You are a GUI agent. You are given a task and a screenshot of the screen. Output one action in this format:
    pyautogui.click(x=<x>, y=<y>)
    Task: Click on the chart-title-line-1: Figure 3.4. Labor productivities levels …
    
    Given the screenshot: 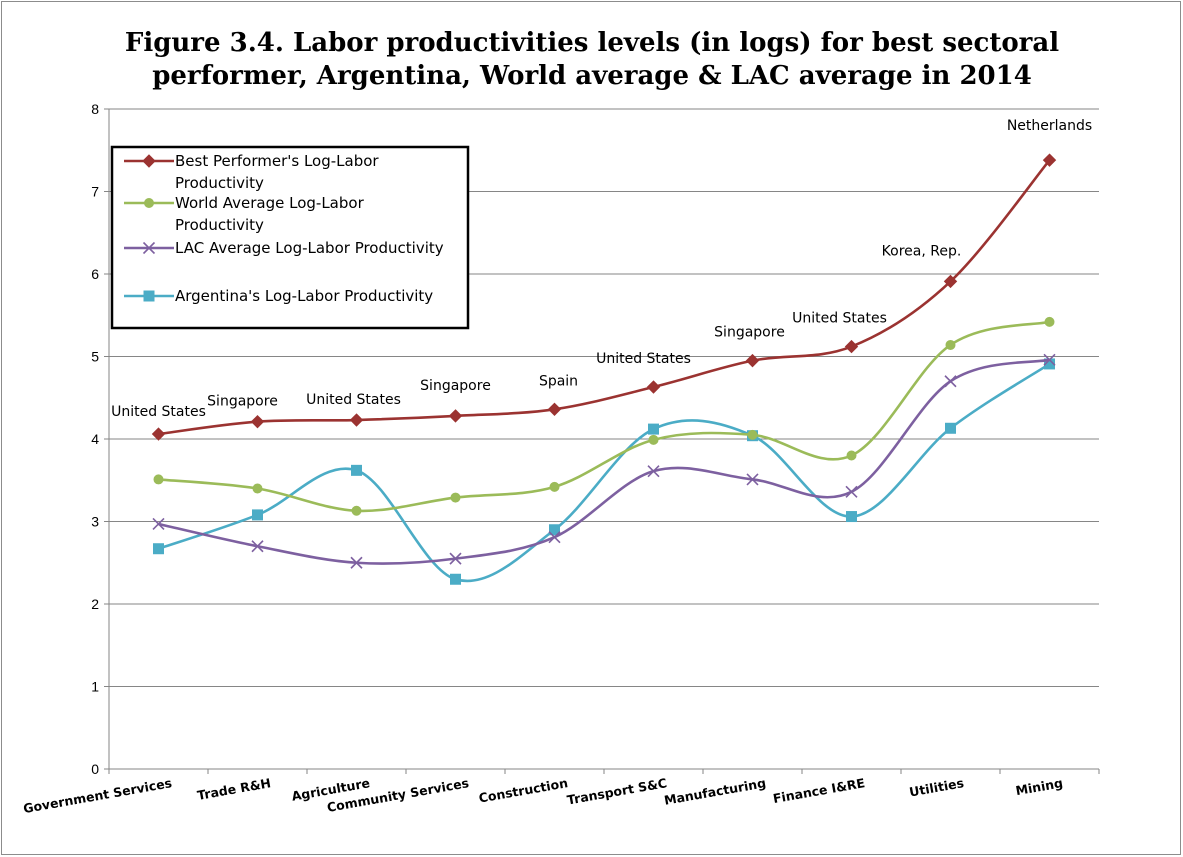 What is the action you would take?
    pyautogui.click(x=592, y=43)
    